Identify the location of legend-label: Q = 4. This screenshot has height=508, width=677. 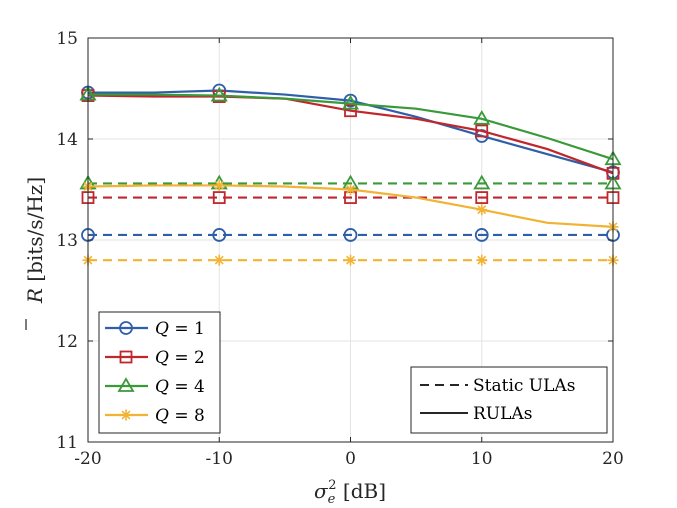
(180, 387).